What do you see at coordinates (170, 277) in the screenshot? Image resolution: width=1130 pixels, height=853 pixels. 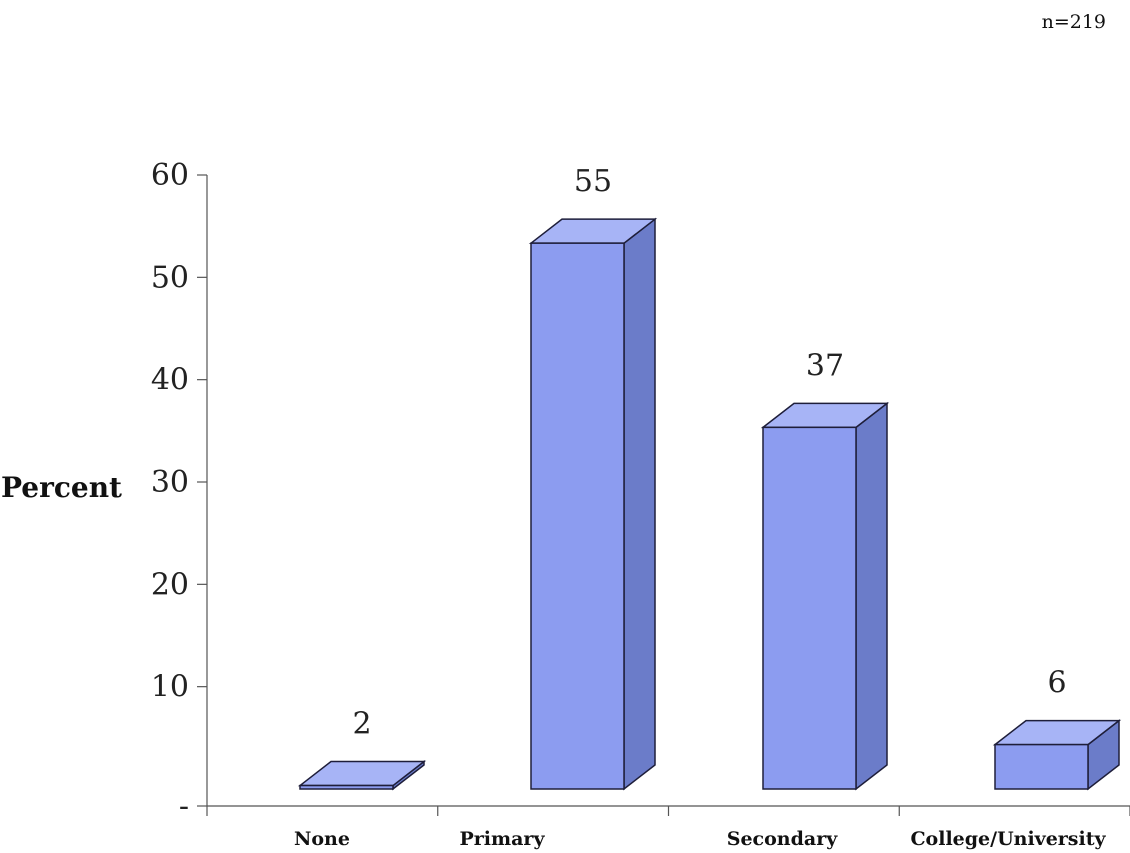 I see `y-tick-label: 50` at bounding box center [170, 277].